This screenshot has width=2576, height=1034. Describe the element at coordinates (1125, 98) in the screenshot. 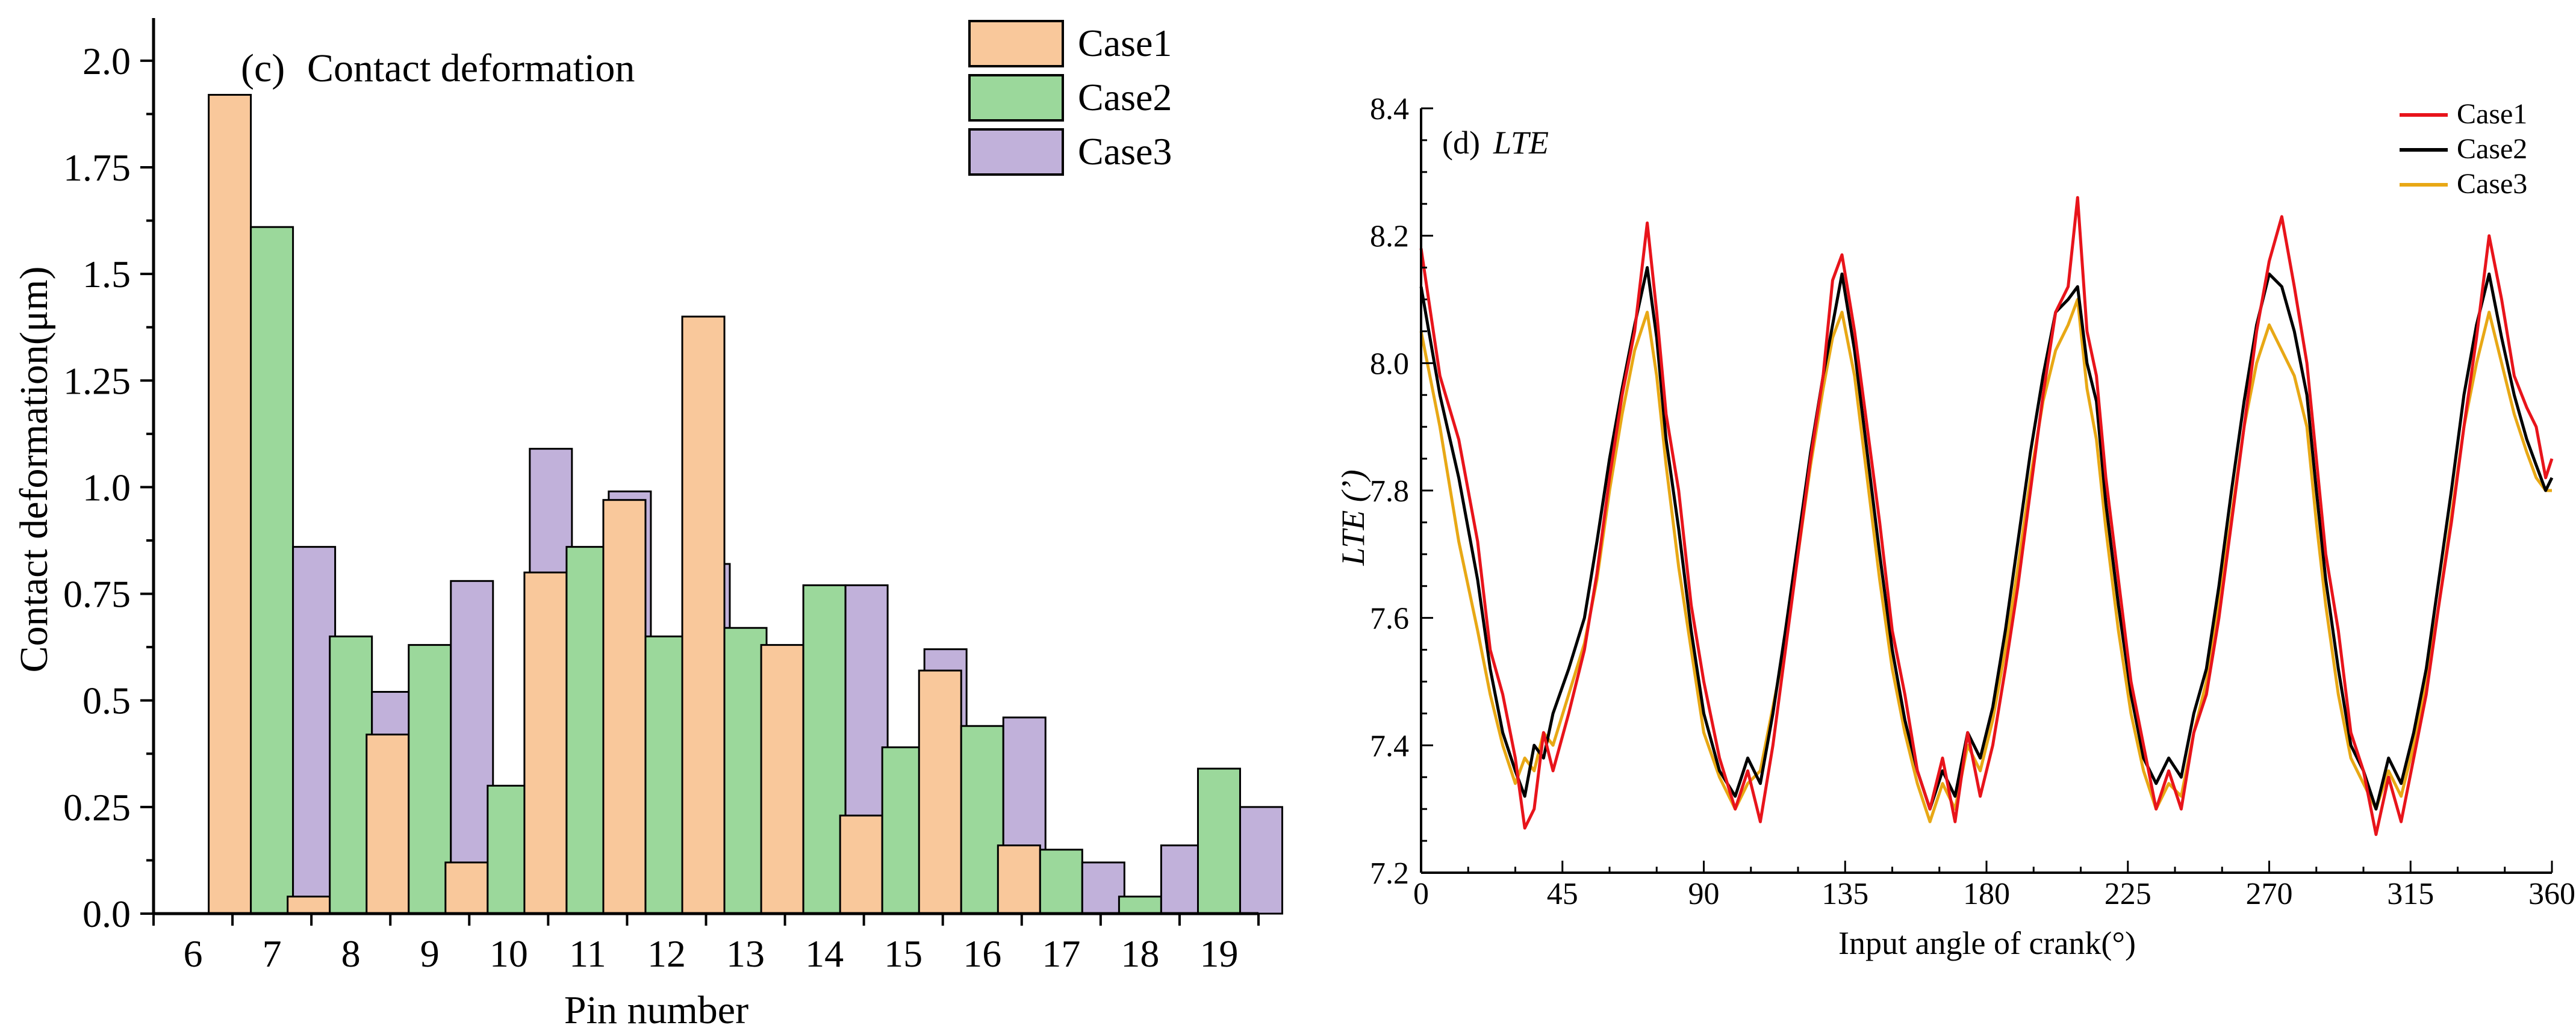

I see `c-legend-label-case2: Case2` at that location.